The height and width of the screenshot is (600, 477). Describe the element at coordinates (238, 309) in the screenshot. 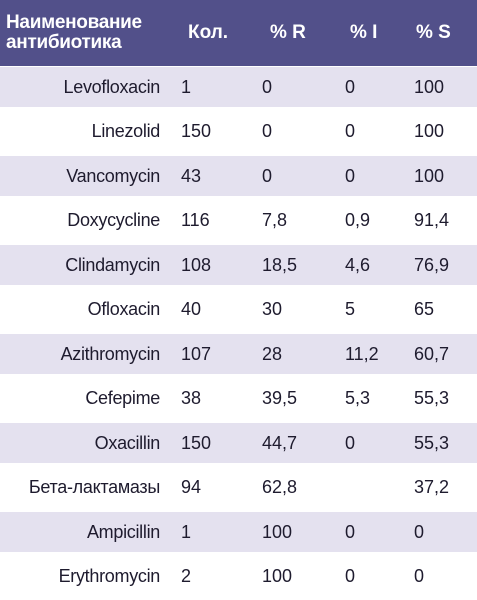

I see `table-row: Ofloxacin 40 30 5 65` at that location.